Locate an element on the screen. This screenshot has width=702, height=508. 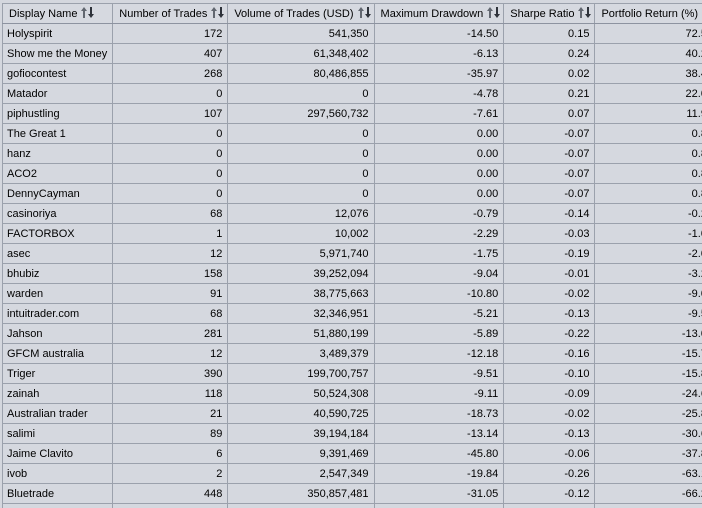
table-cell-display-name: hanz is located at coordinates (57, 153).